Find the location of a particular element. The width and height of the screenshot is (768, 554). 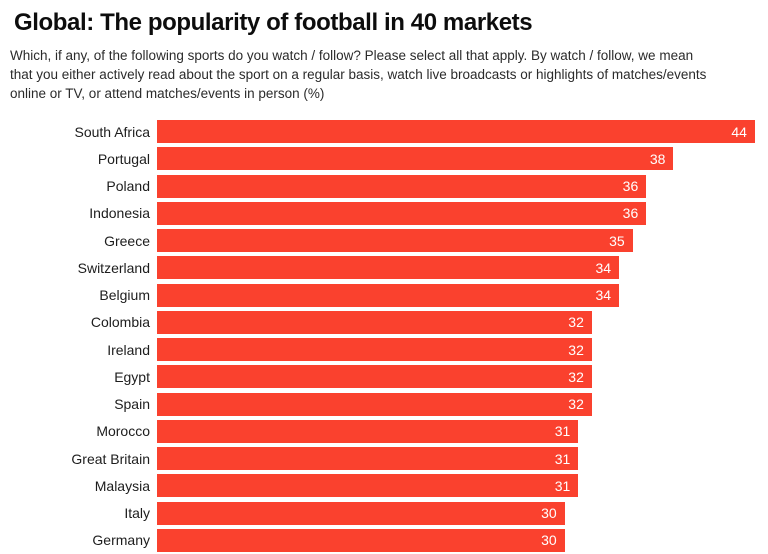

category-label: Egypt is located at coordinates (132, 376).